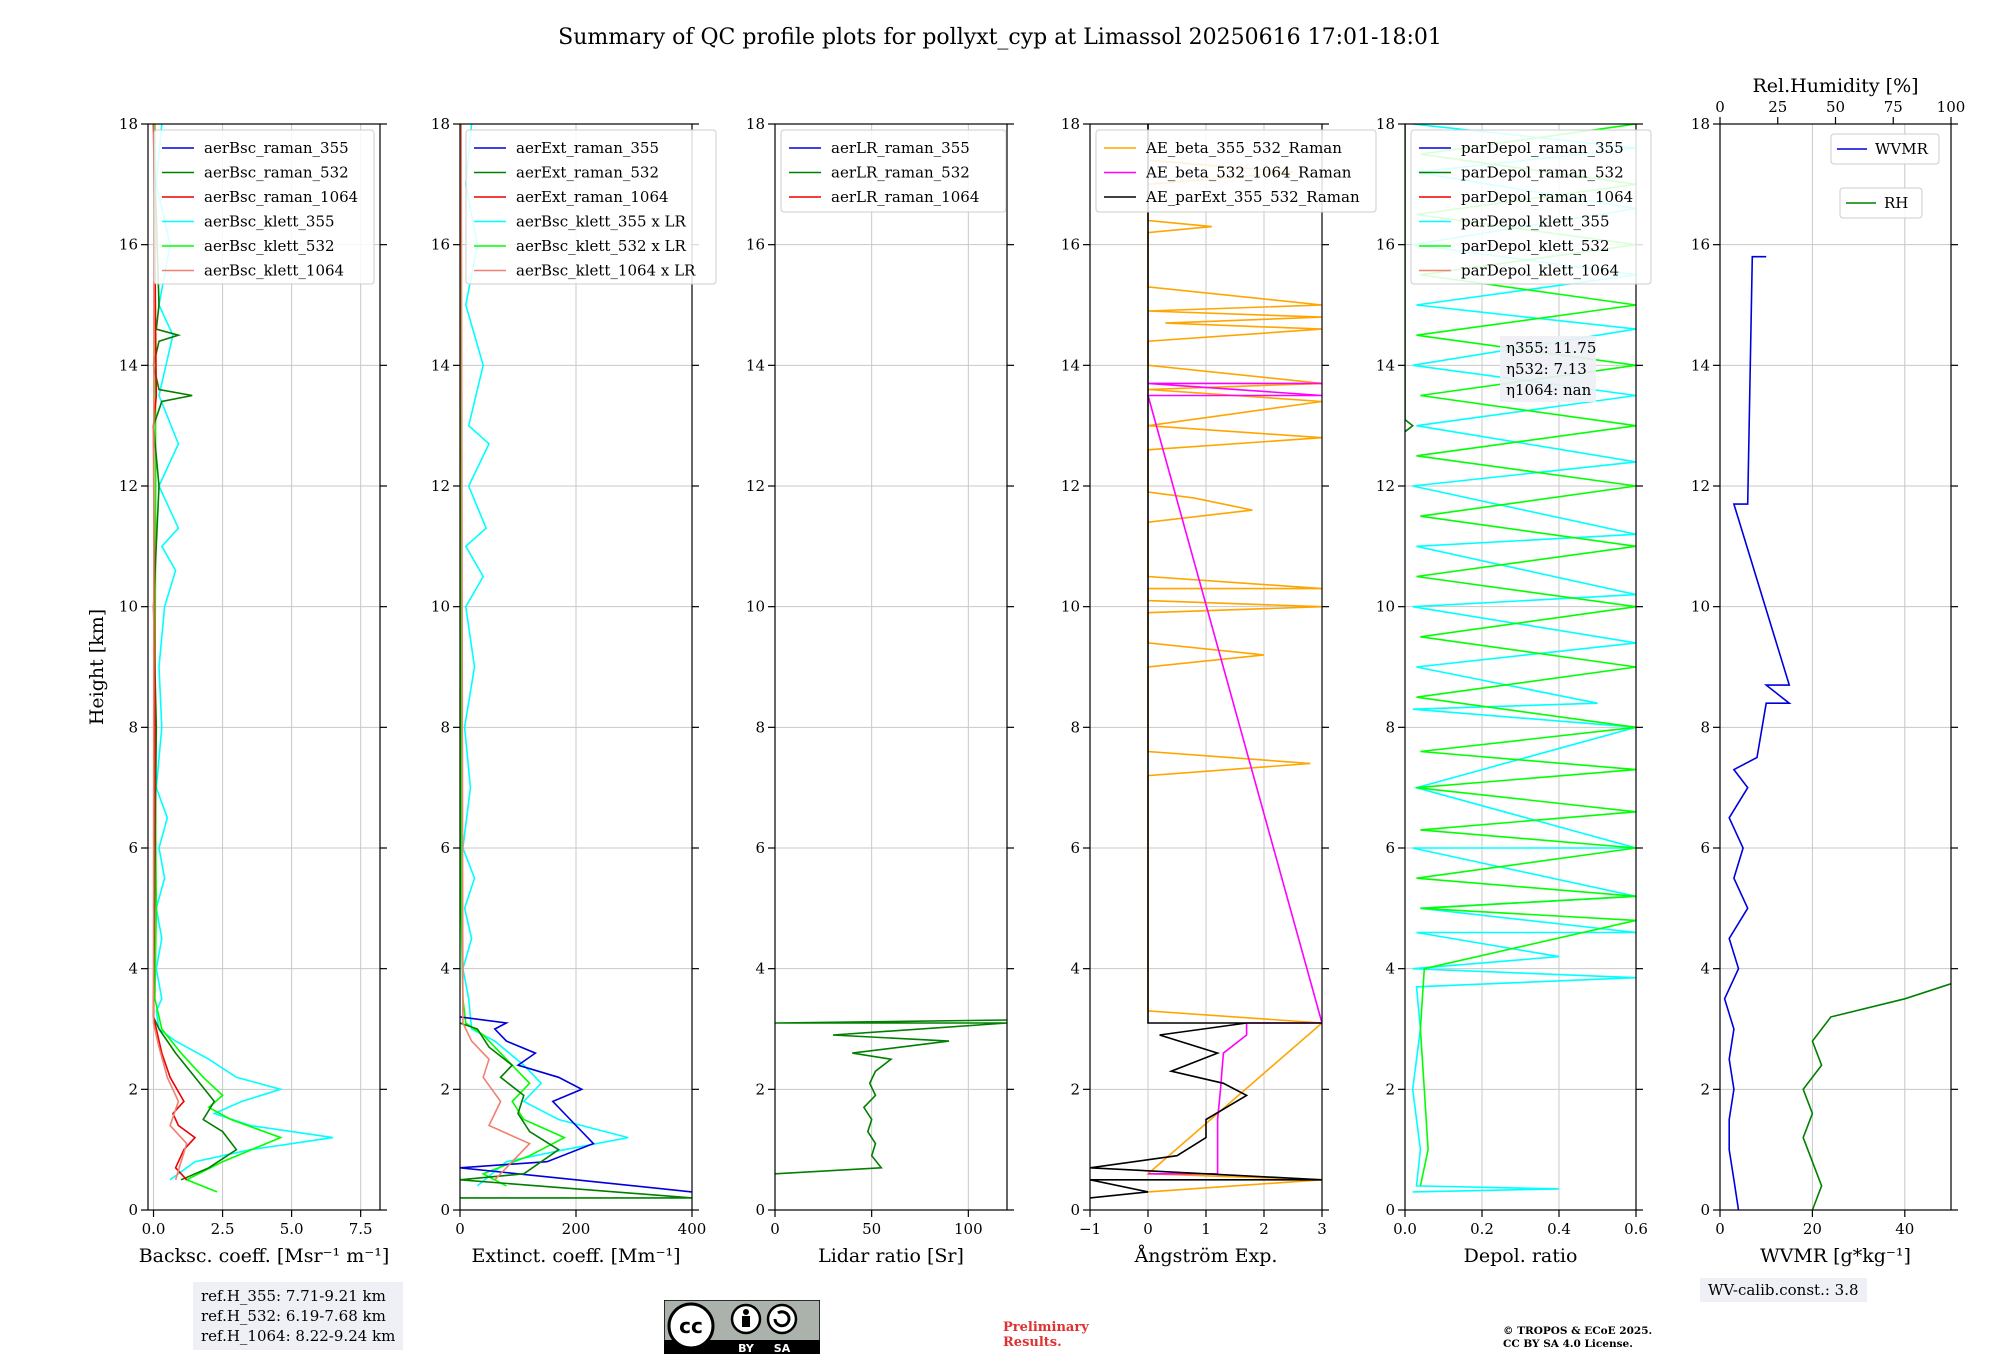  I want to click on legend-label: aerExt_raman_1064, so click(592, 197).